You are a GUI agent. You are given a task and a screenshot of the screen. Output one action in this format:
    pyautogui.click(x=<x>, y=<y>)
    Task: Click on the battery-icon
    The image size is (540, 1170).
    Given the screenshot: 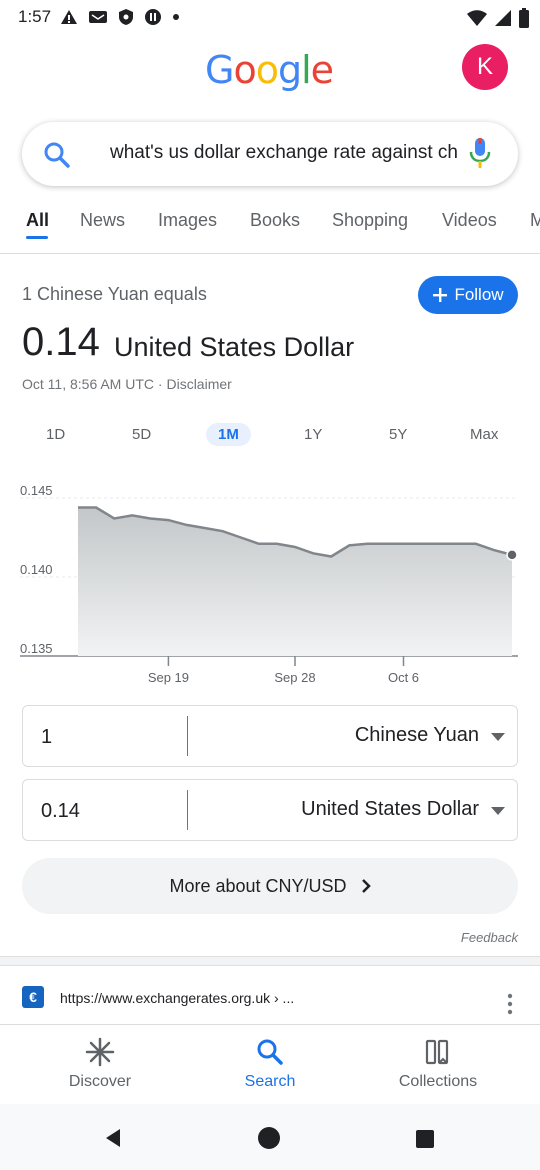 What is the action you would take?
    pyautogui.click(x=524, y=18)
    